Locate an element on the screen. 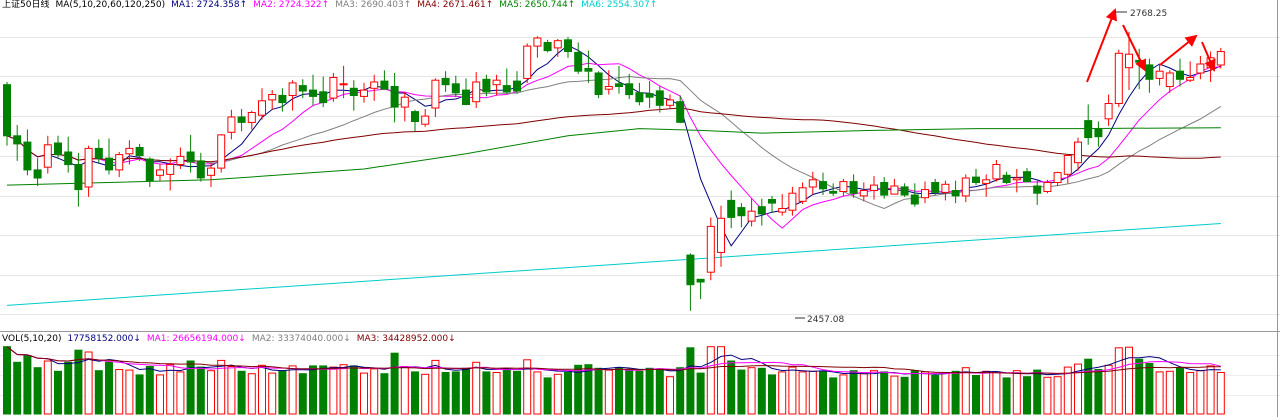  ma5-value: MA5: 2650.744↑ is located at coordinates (537, 5).